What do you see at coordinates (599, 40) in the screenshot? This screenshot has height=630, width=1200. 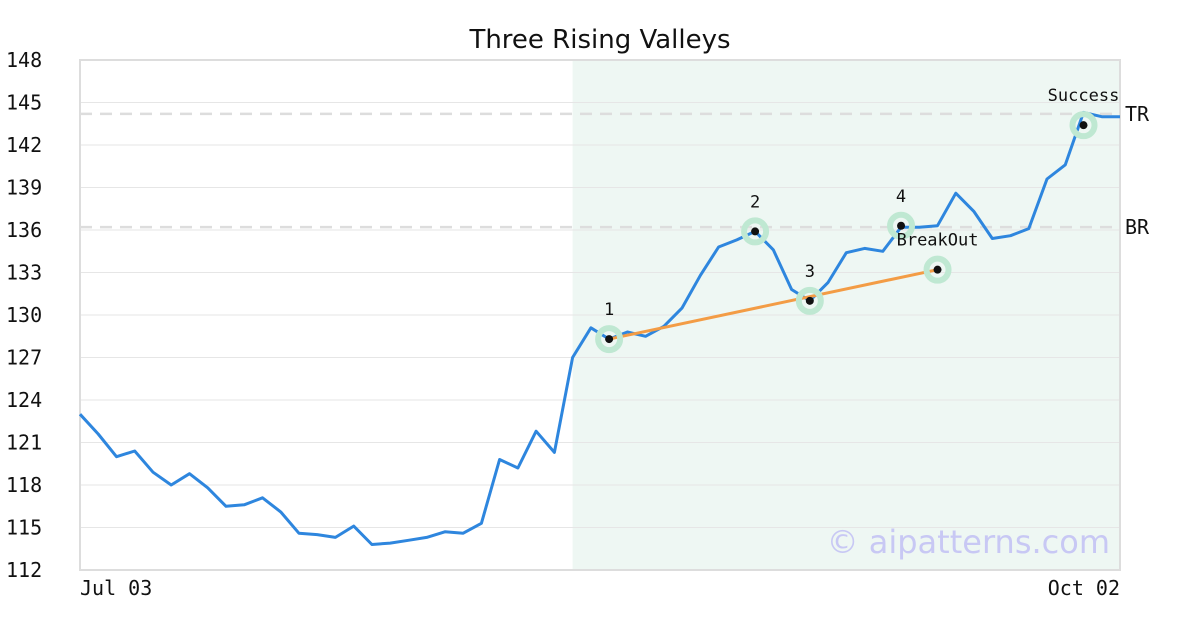 I see `chart-title: Three Rising Valleys` at bounding box center [599, 40].